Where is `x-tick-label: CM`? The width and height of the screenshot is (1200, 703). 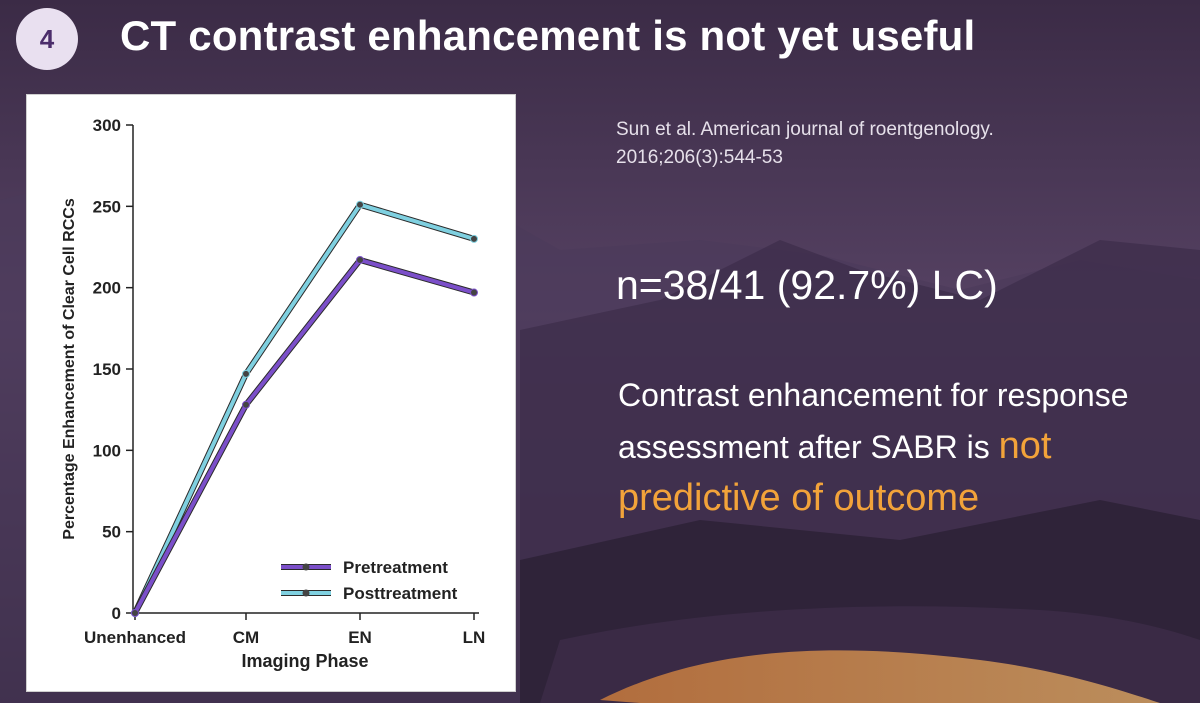 x-tick-label: CM is located at coordinates (246, 637).